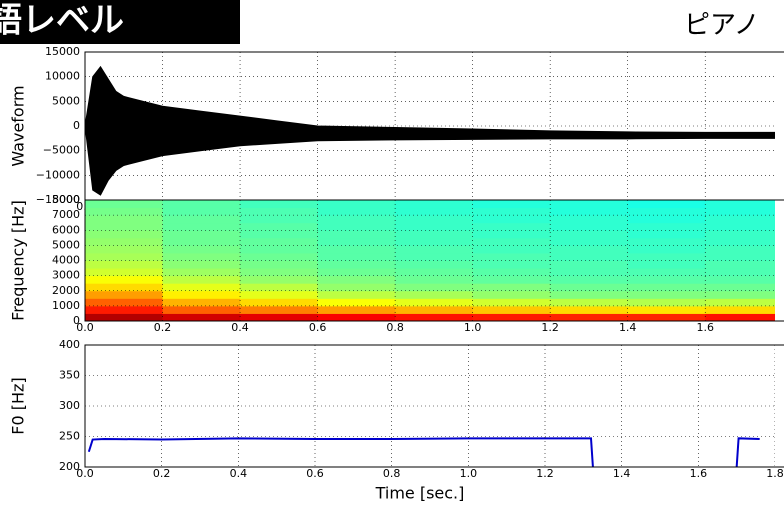 Image resolution: width=784 pixels, height=505 pixels. Describe the element at coordinates (628, 327) in the screenshot. I see `x-tick-label: 1.4` at that location.